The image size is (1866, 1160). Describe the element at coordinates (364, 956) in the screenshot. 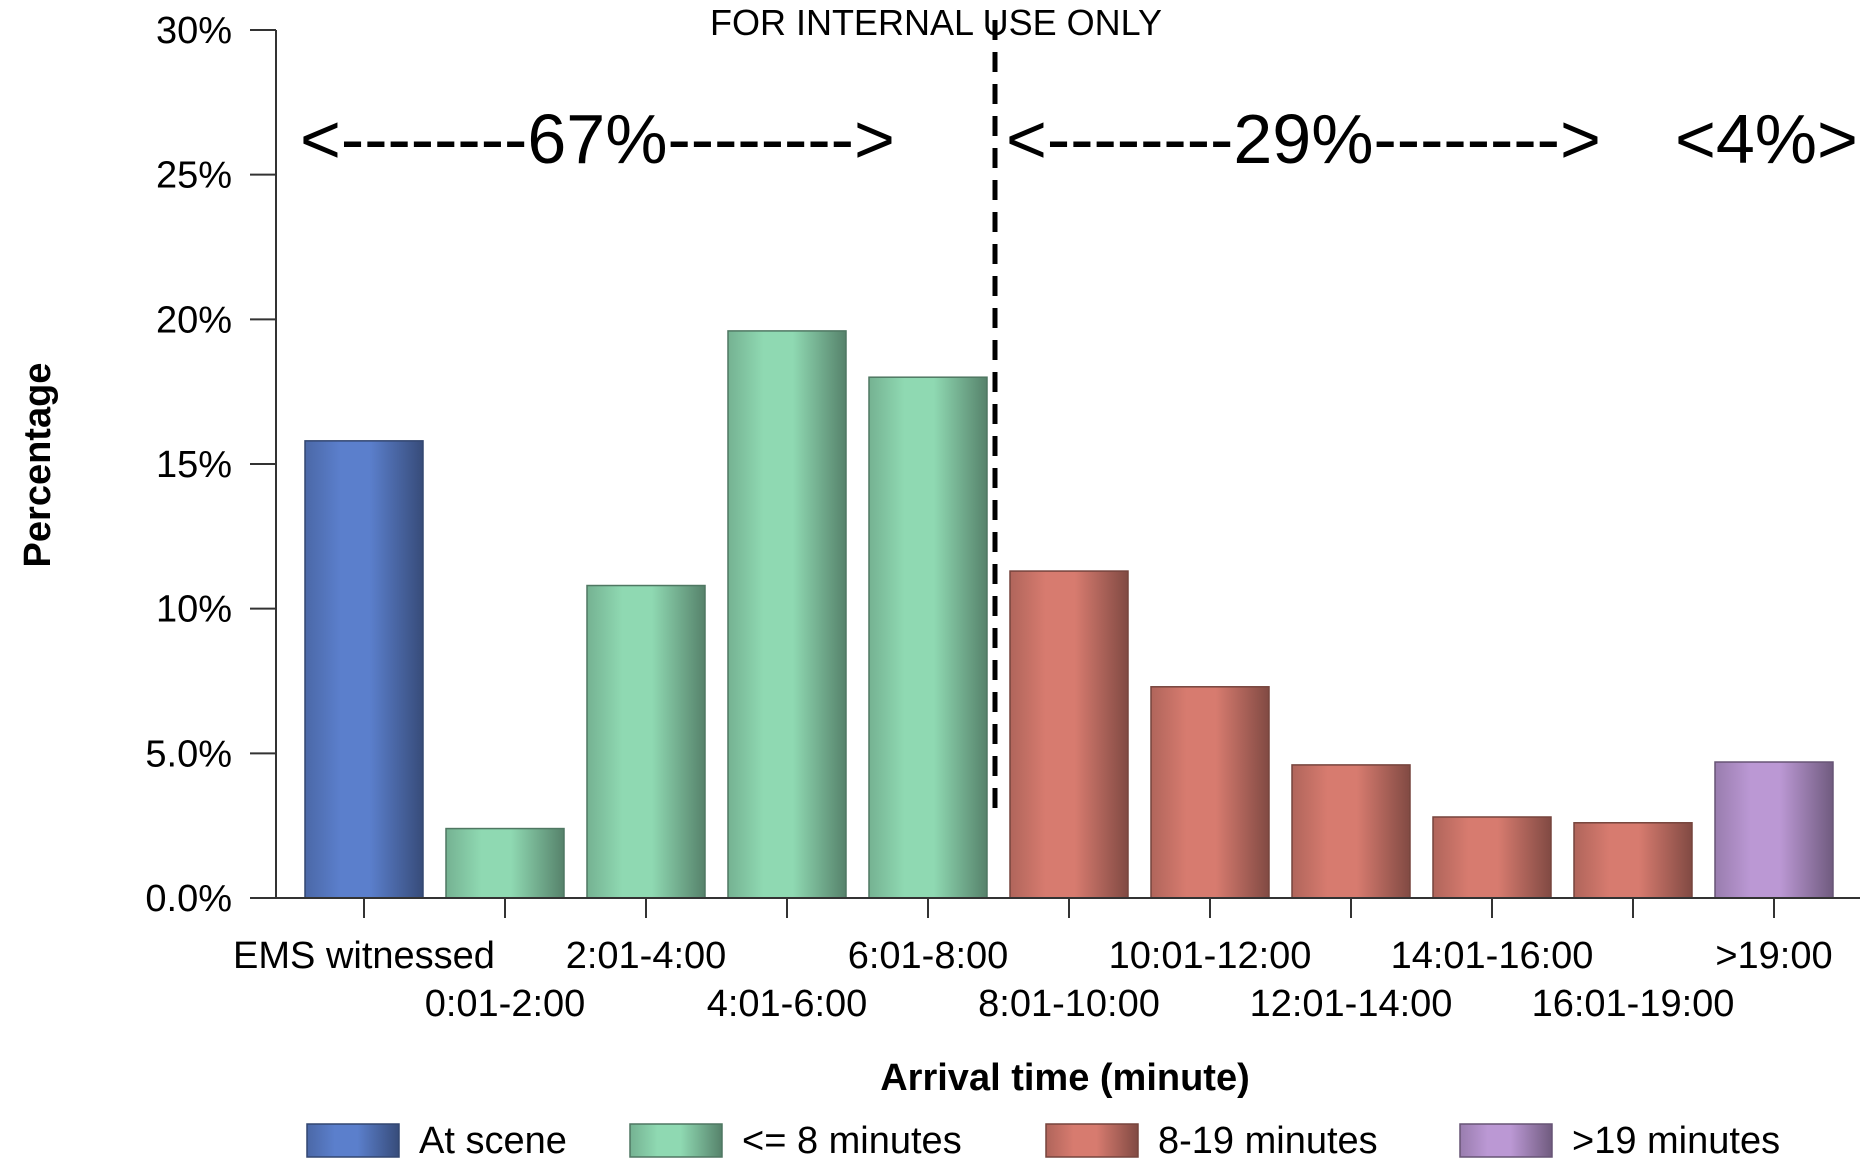

I see `x-tick-label: EMS witnessed` at that location.